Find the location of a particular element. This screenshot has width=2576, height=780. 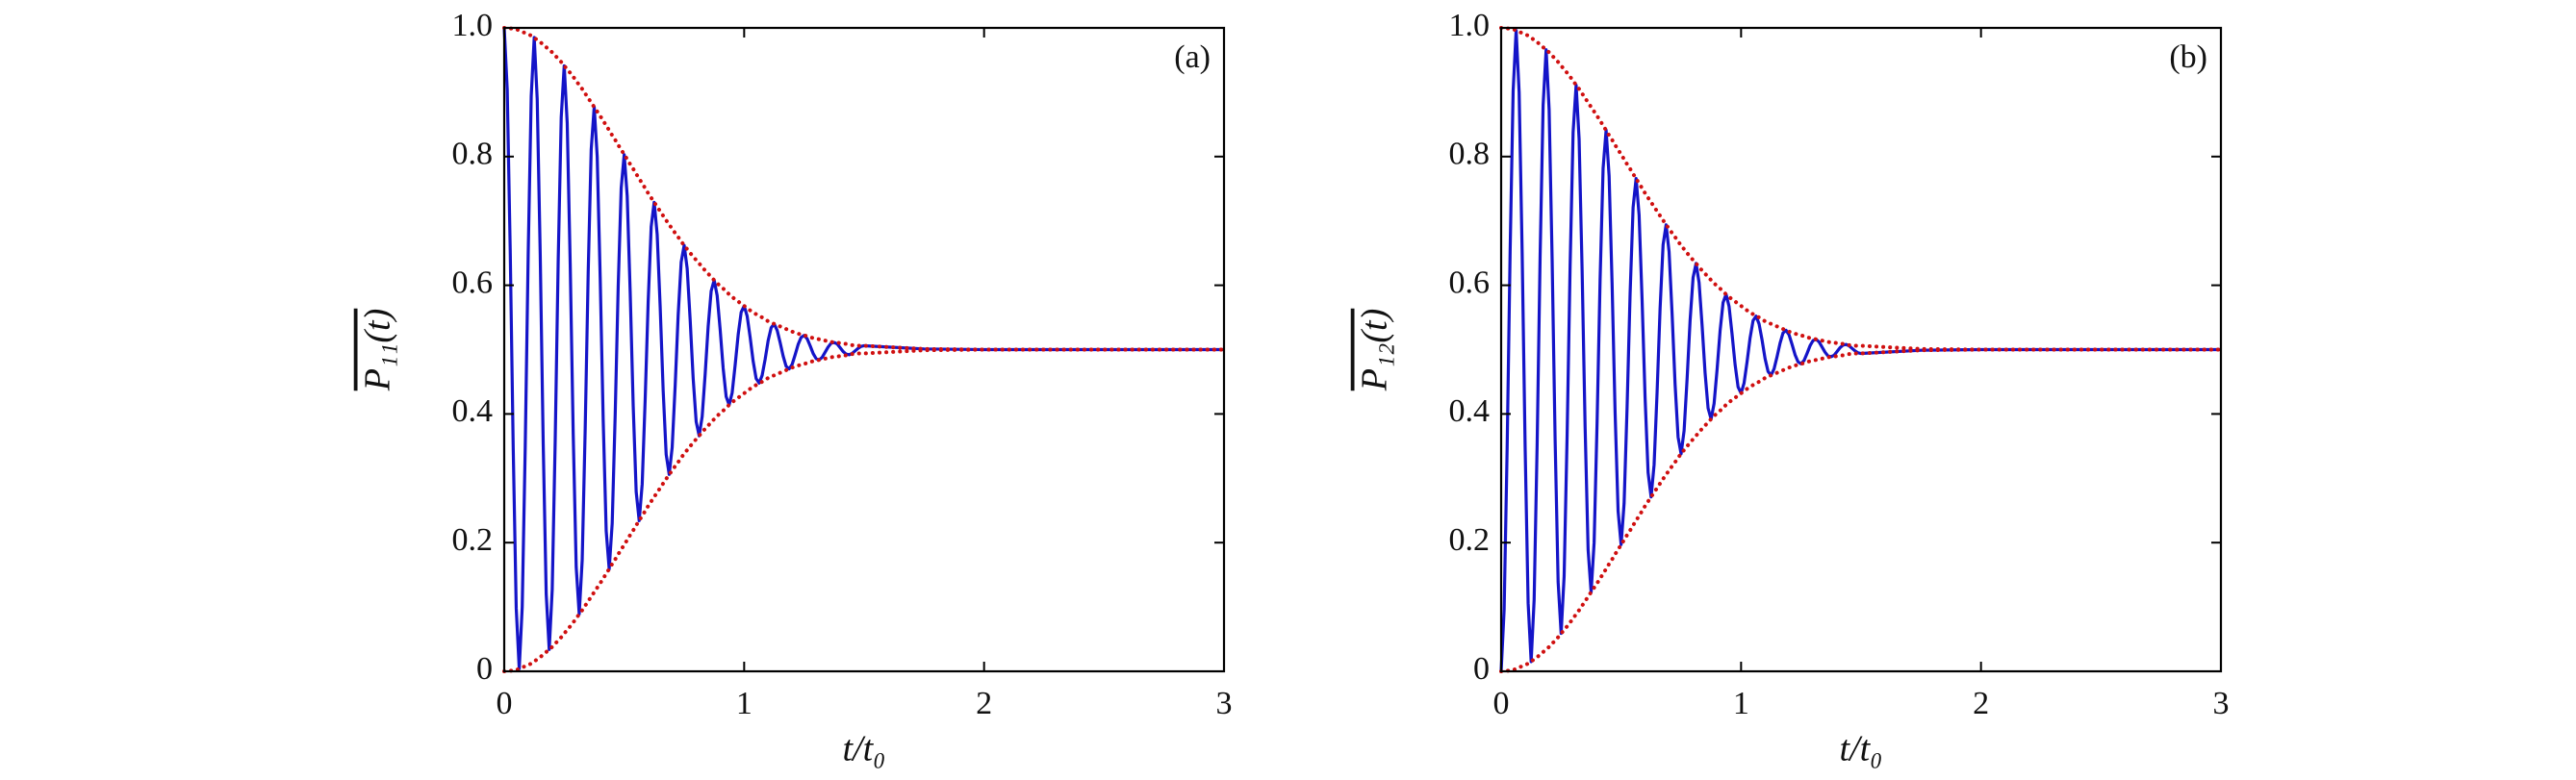

y-axis-label: P₁₂(t) is located at coordinates (1375, 351).